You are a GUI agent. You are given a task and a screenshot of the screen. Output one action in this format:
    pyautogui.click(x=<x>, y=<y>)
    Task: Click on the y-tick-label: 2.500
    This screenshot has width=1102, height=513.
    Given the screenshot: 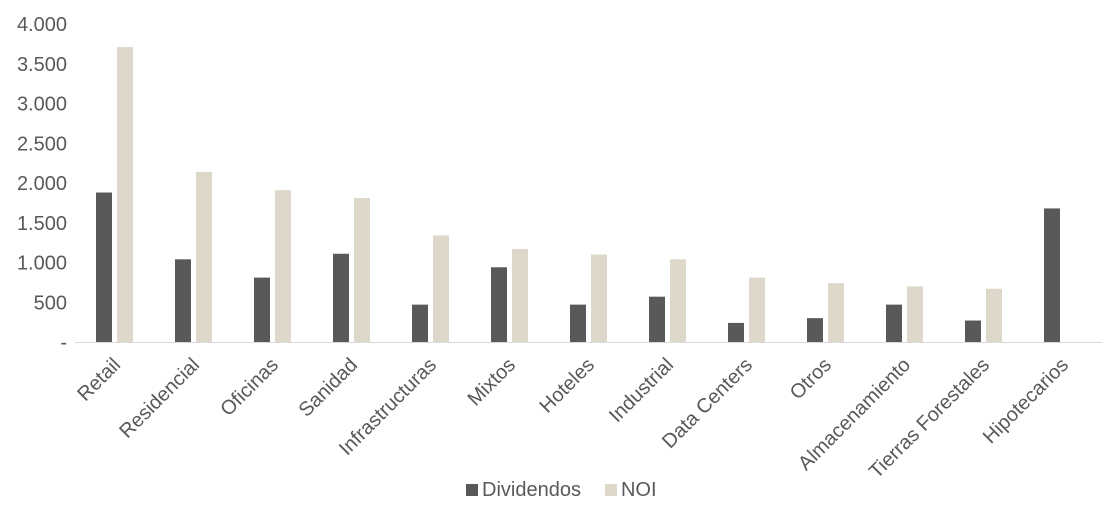 What is the action you would take?
    pyautogui.click(x=42, y=144)
    